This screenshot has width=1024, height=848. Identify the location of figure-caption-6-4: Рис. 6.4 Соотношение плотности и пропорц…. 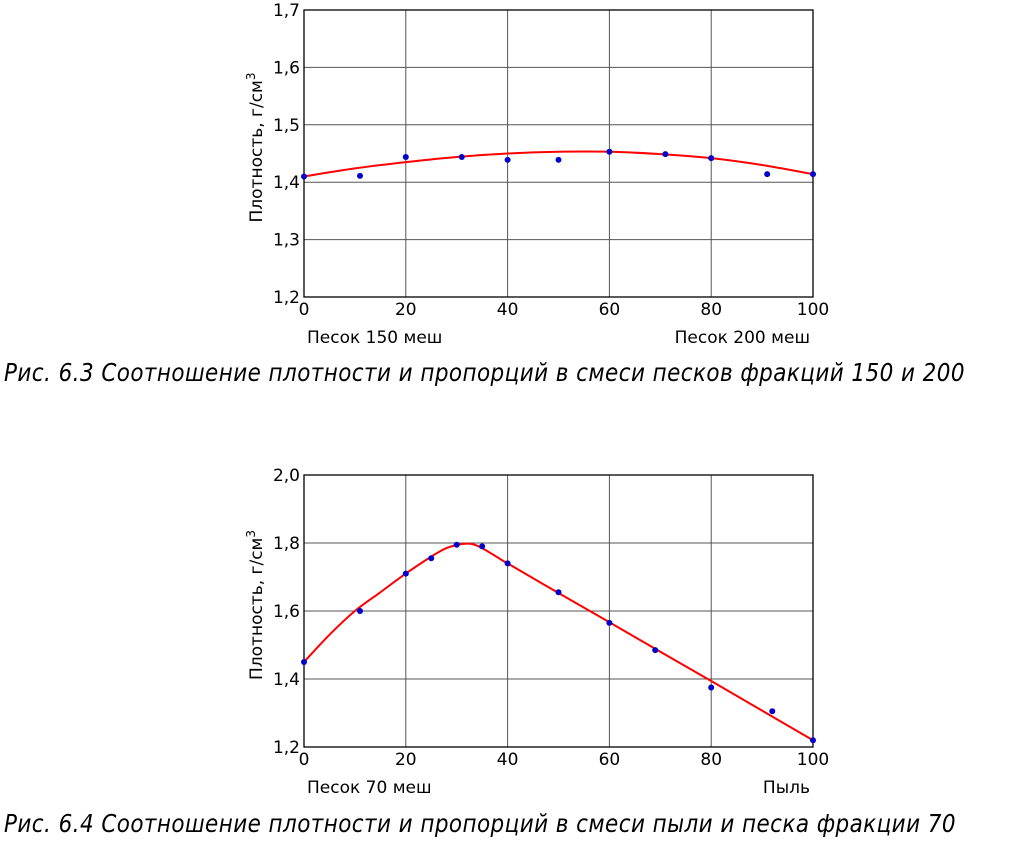
(480, 823).